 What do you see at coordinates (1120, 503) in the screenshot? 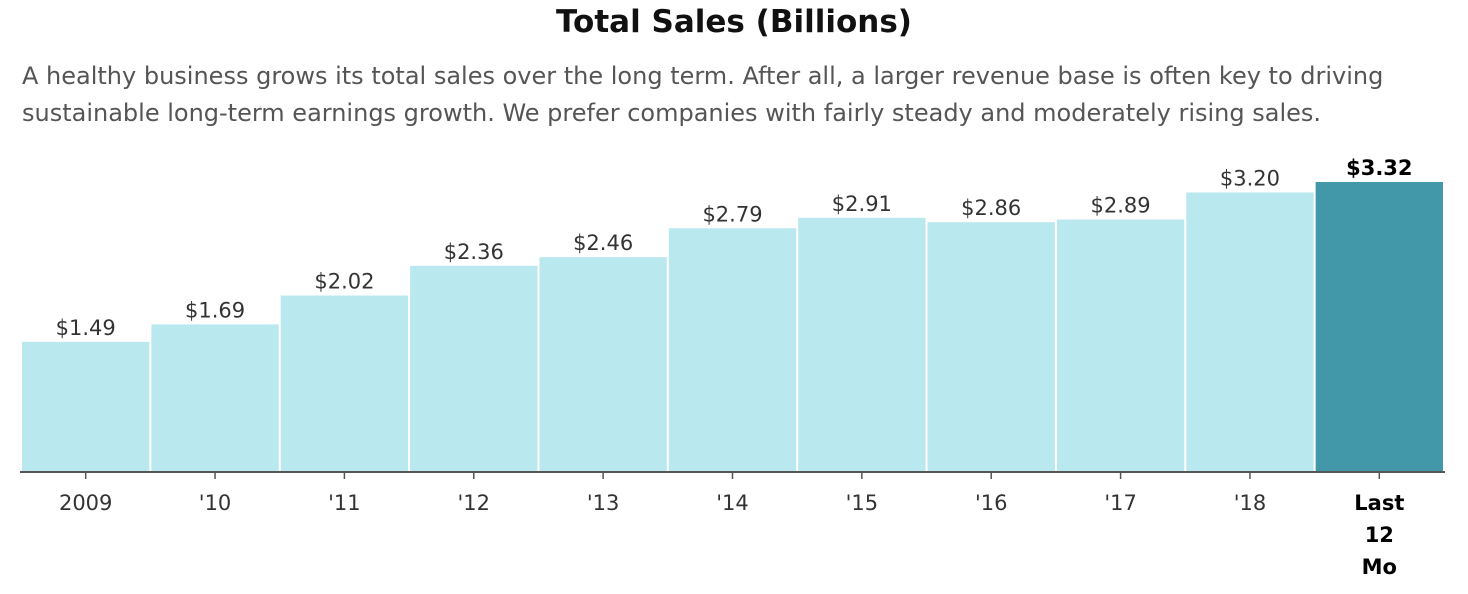
I see `x-tick-label-8: '17` at bounding box center [1120, 503].